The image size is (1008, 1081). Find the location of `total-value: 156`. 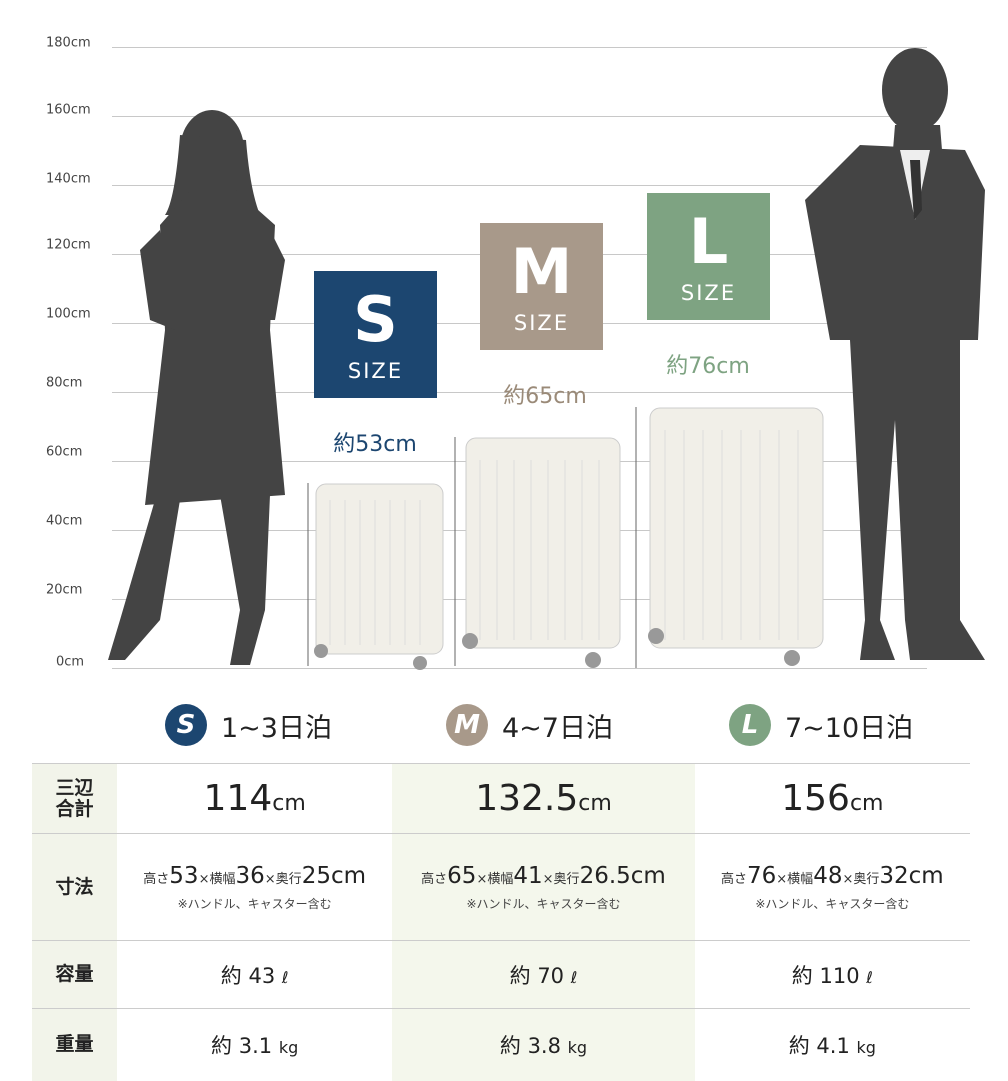

total-value: 156 is located at coordinates (815, 798).